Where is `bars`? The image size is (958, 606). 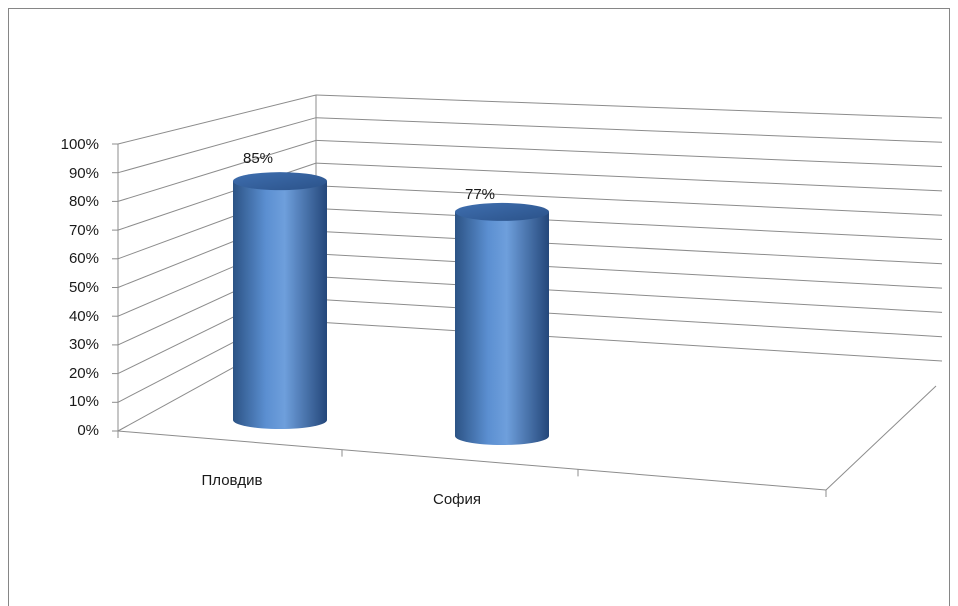 bars is located at coordinates (391, 308).